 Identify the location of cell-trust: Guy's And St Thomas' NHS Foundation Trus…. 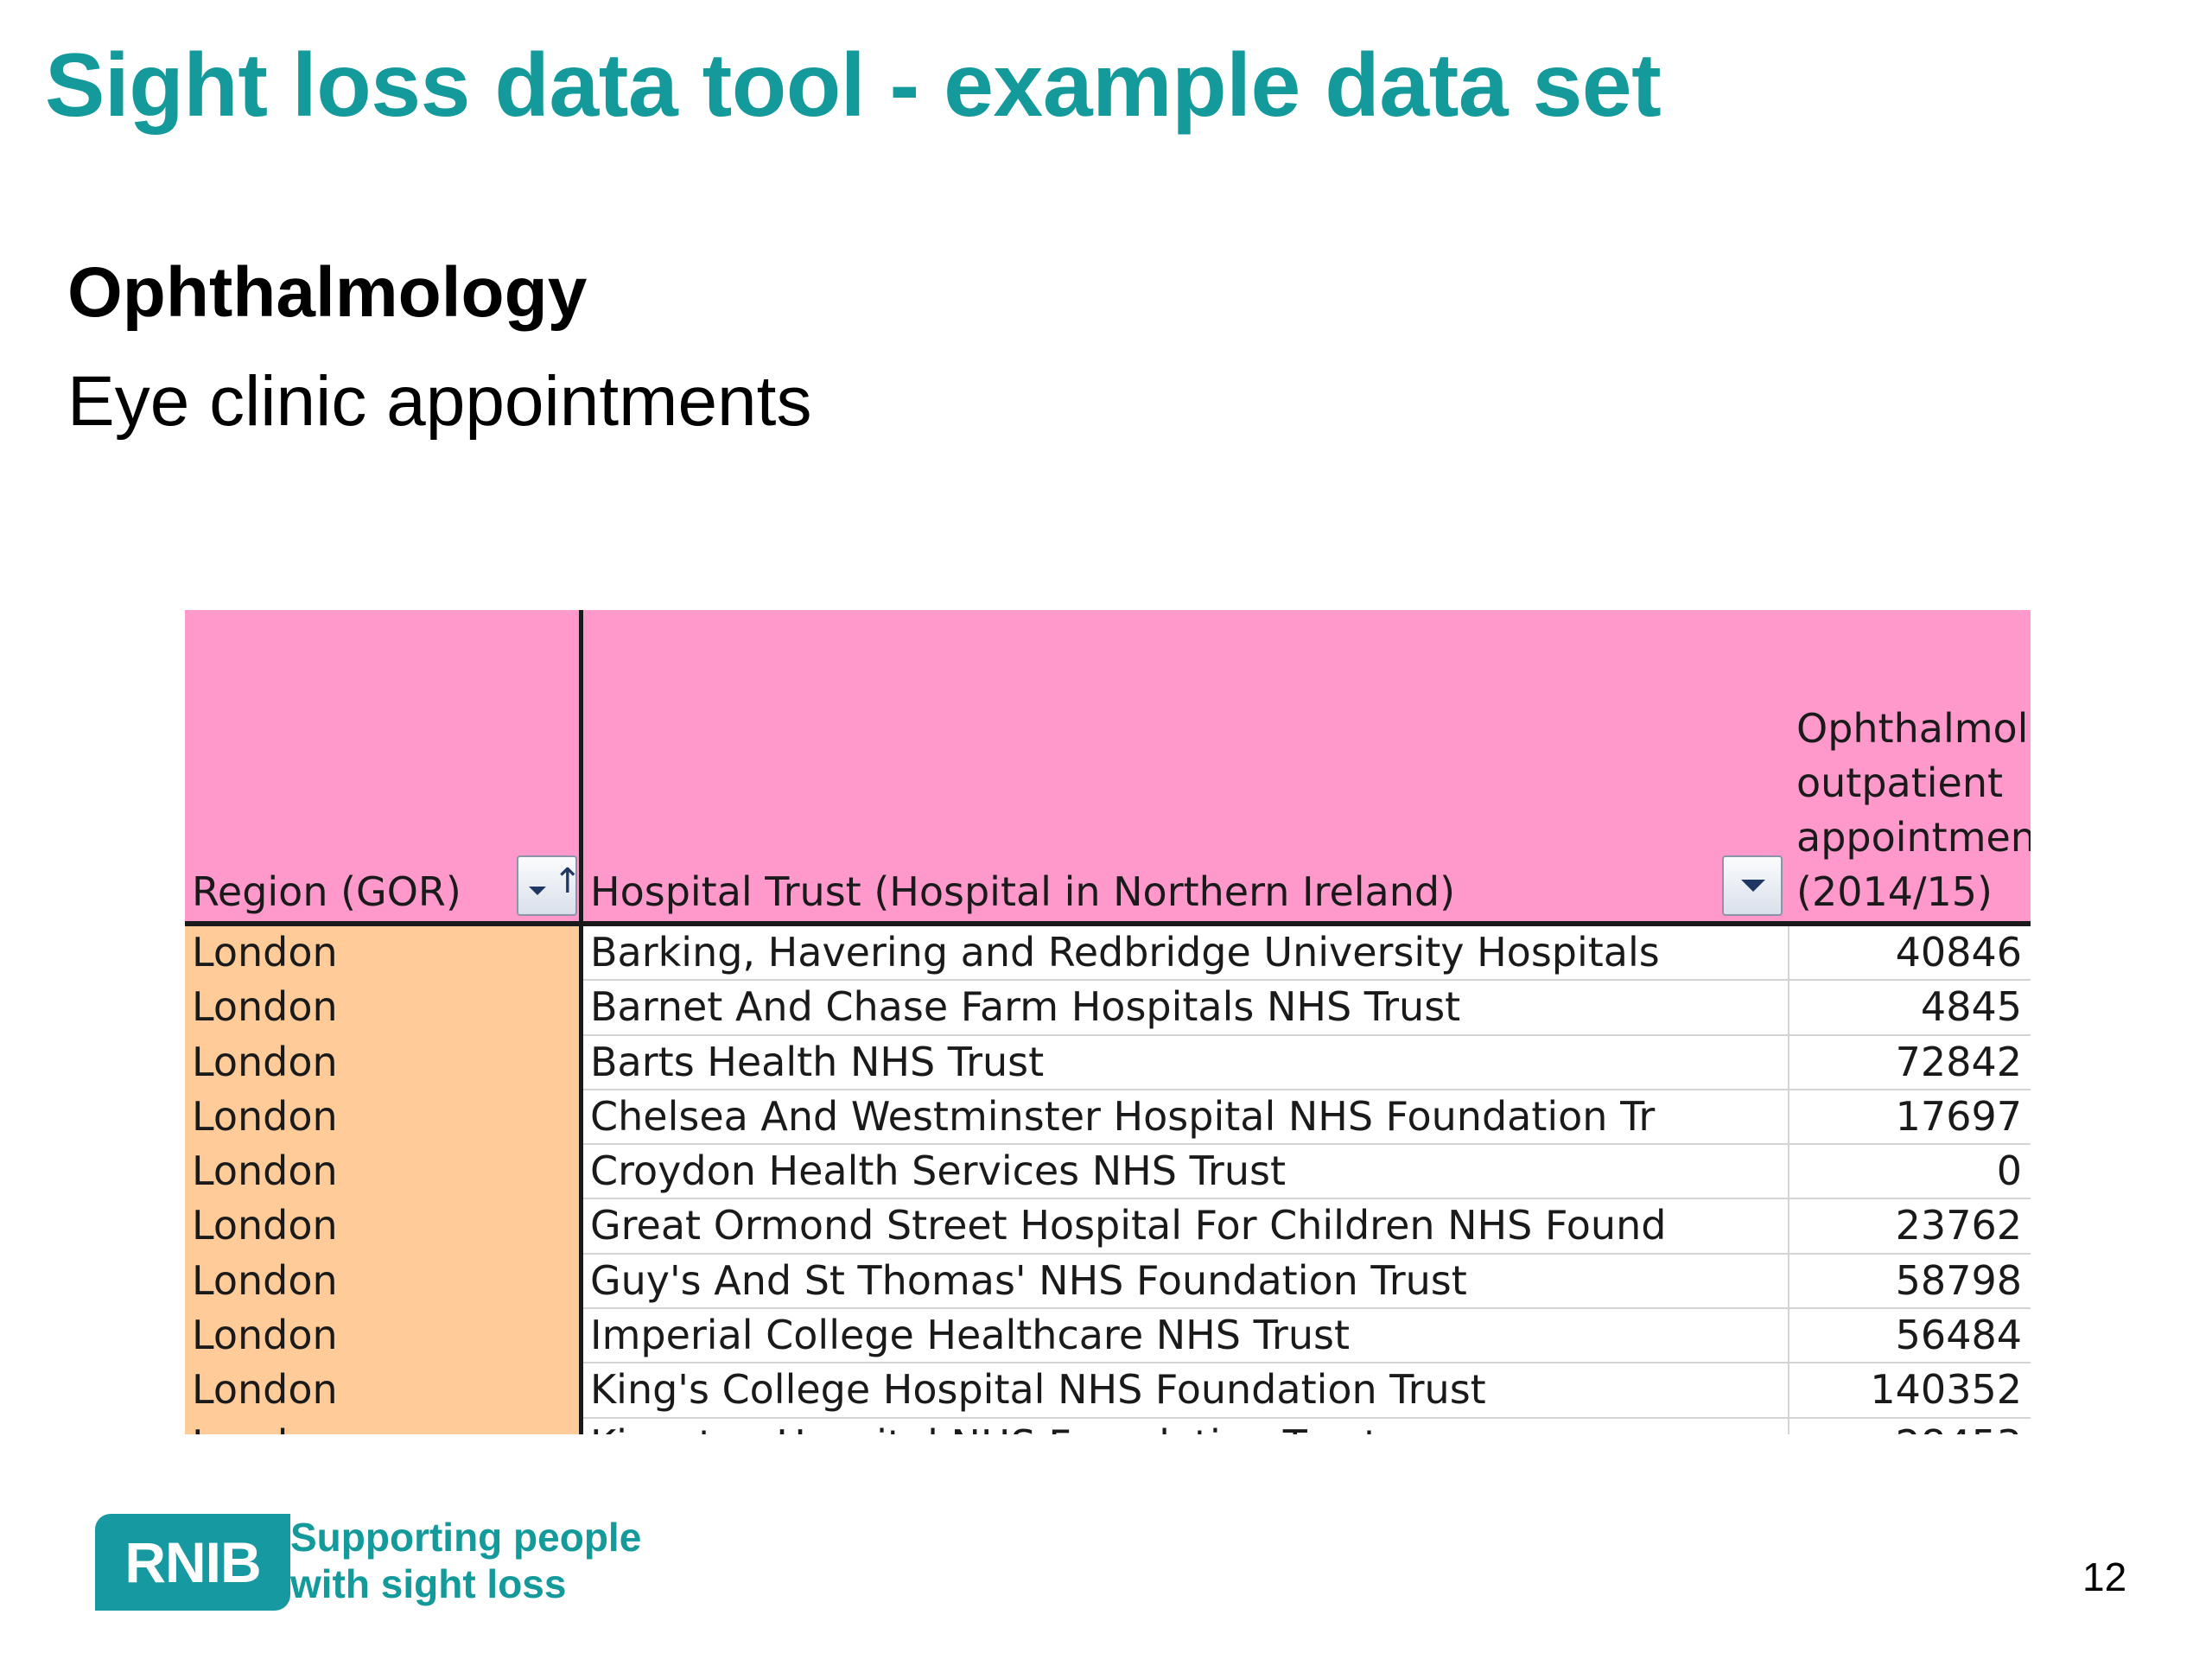
(1186, 1282).